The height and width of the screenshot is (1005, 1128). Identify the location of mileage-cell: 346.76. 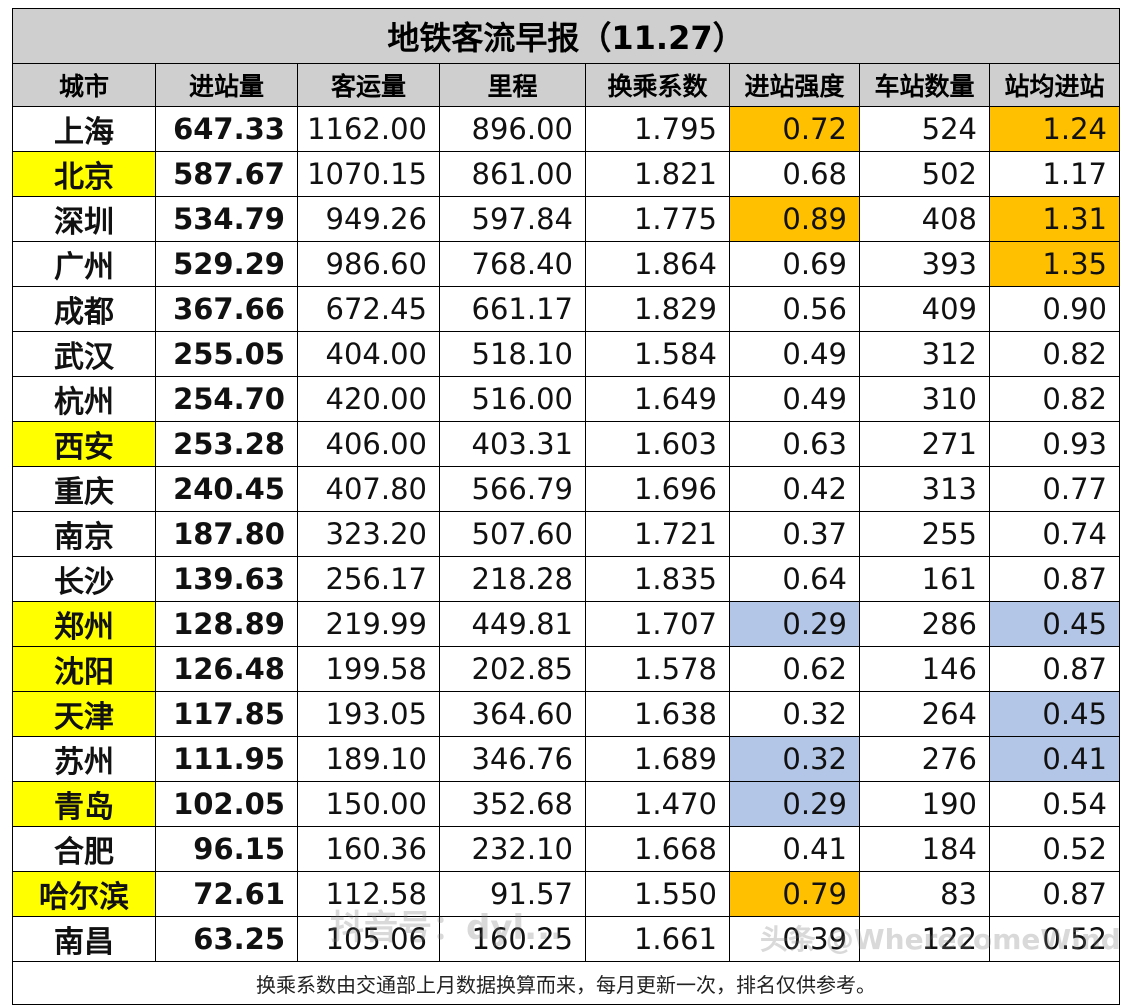
(512, 759).